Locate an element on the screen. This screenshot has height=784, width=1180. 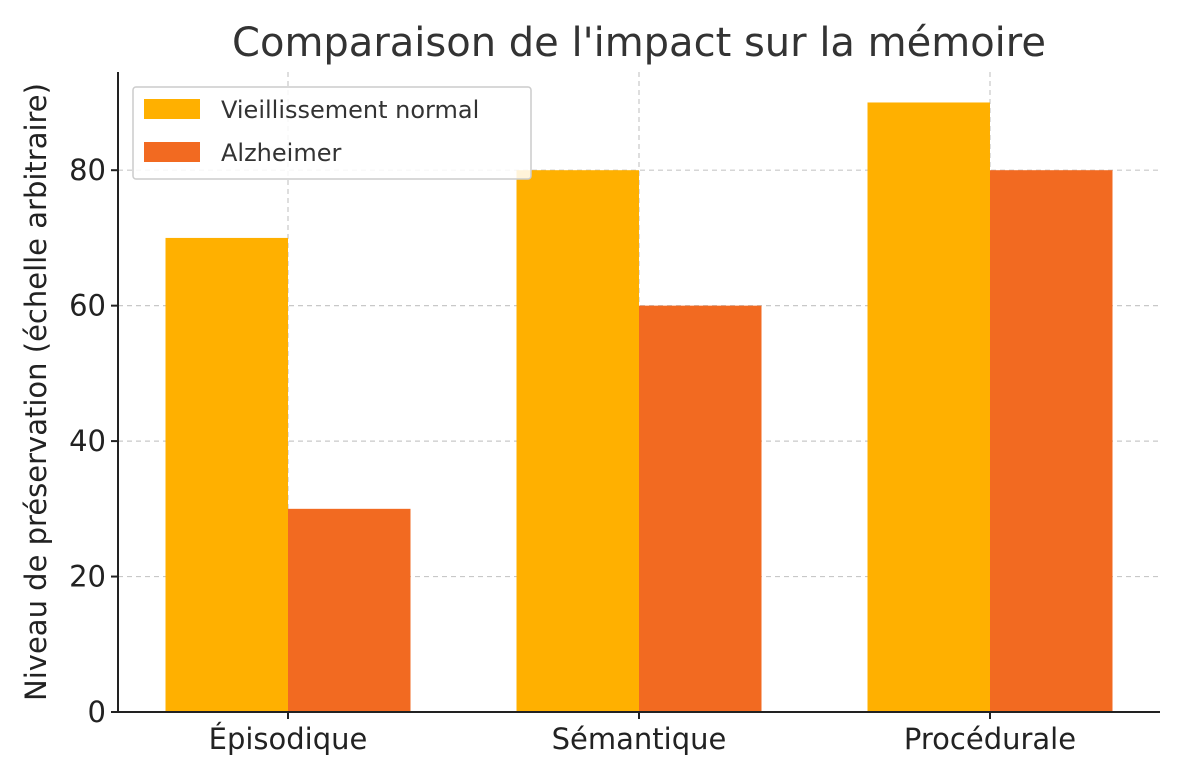
legend-swatch-vieillissement-normal is located at coordinates (172, 109).